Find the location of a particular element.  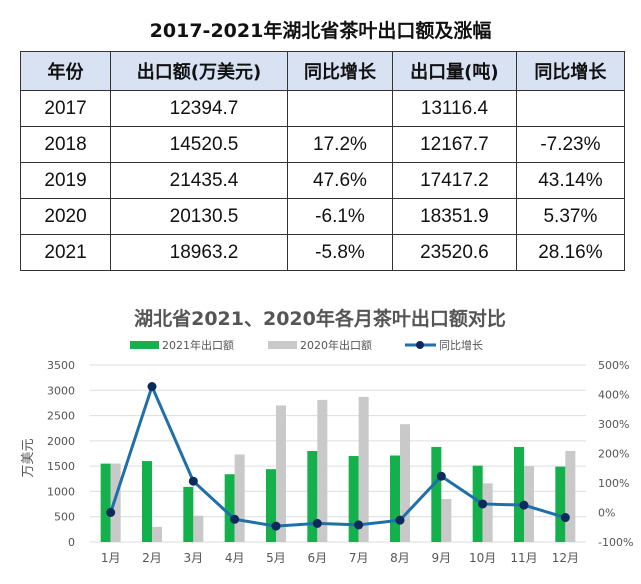

table-row: 2021 18963.2 -5.8% 23520.6 28.16% is located at coordinates (322, 252).